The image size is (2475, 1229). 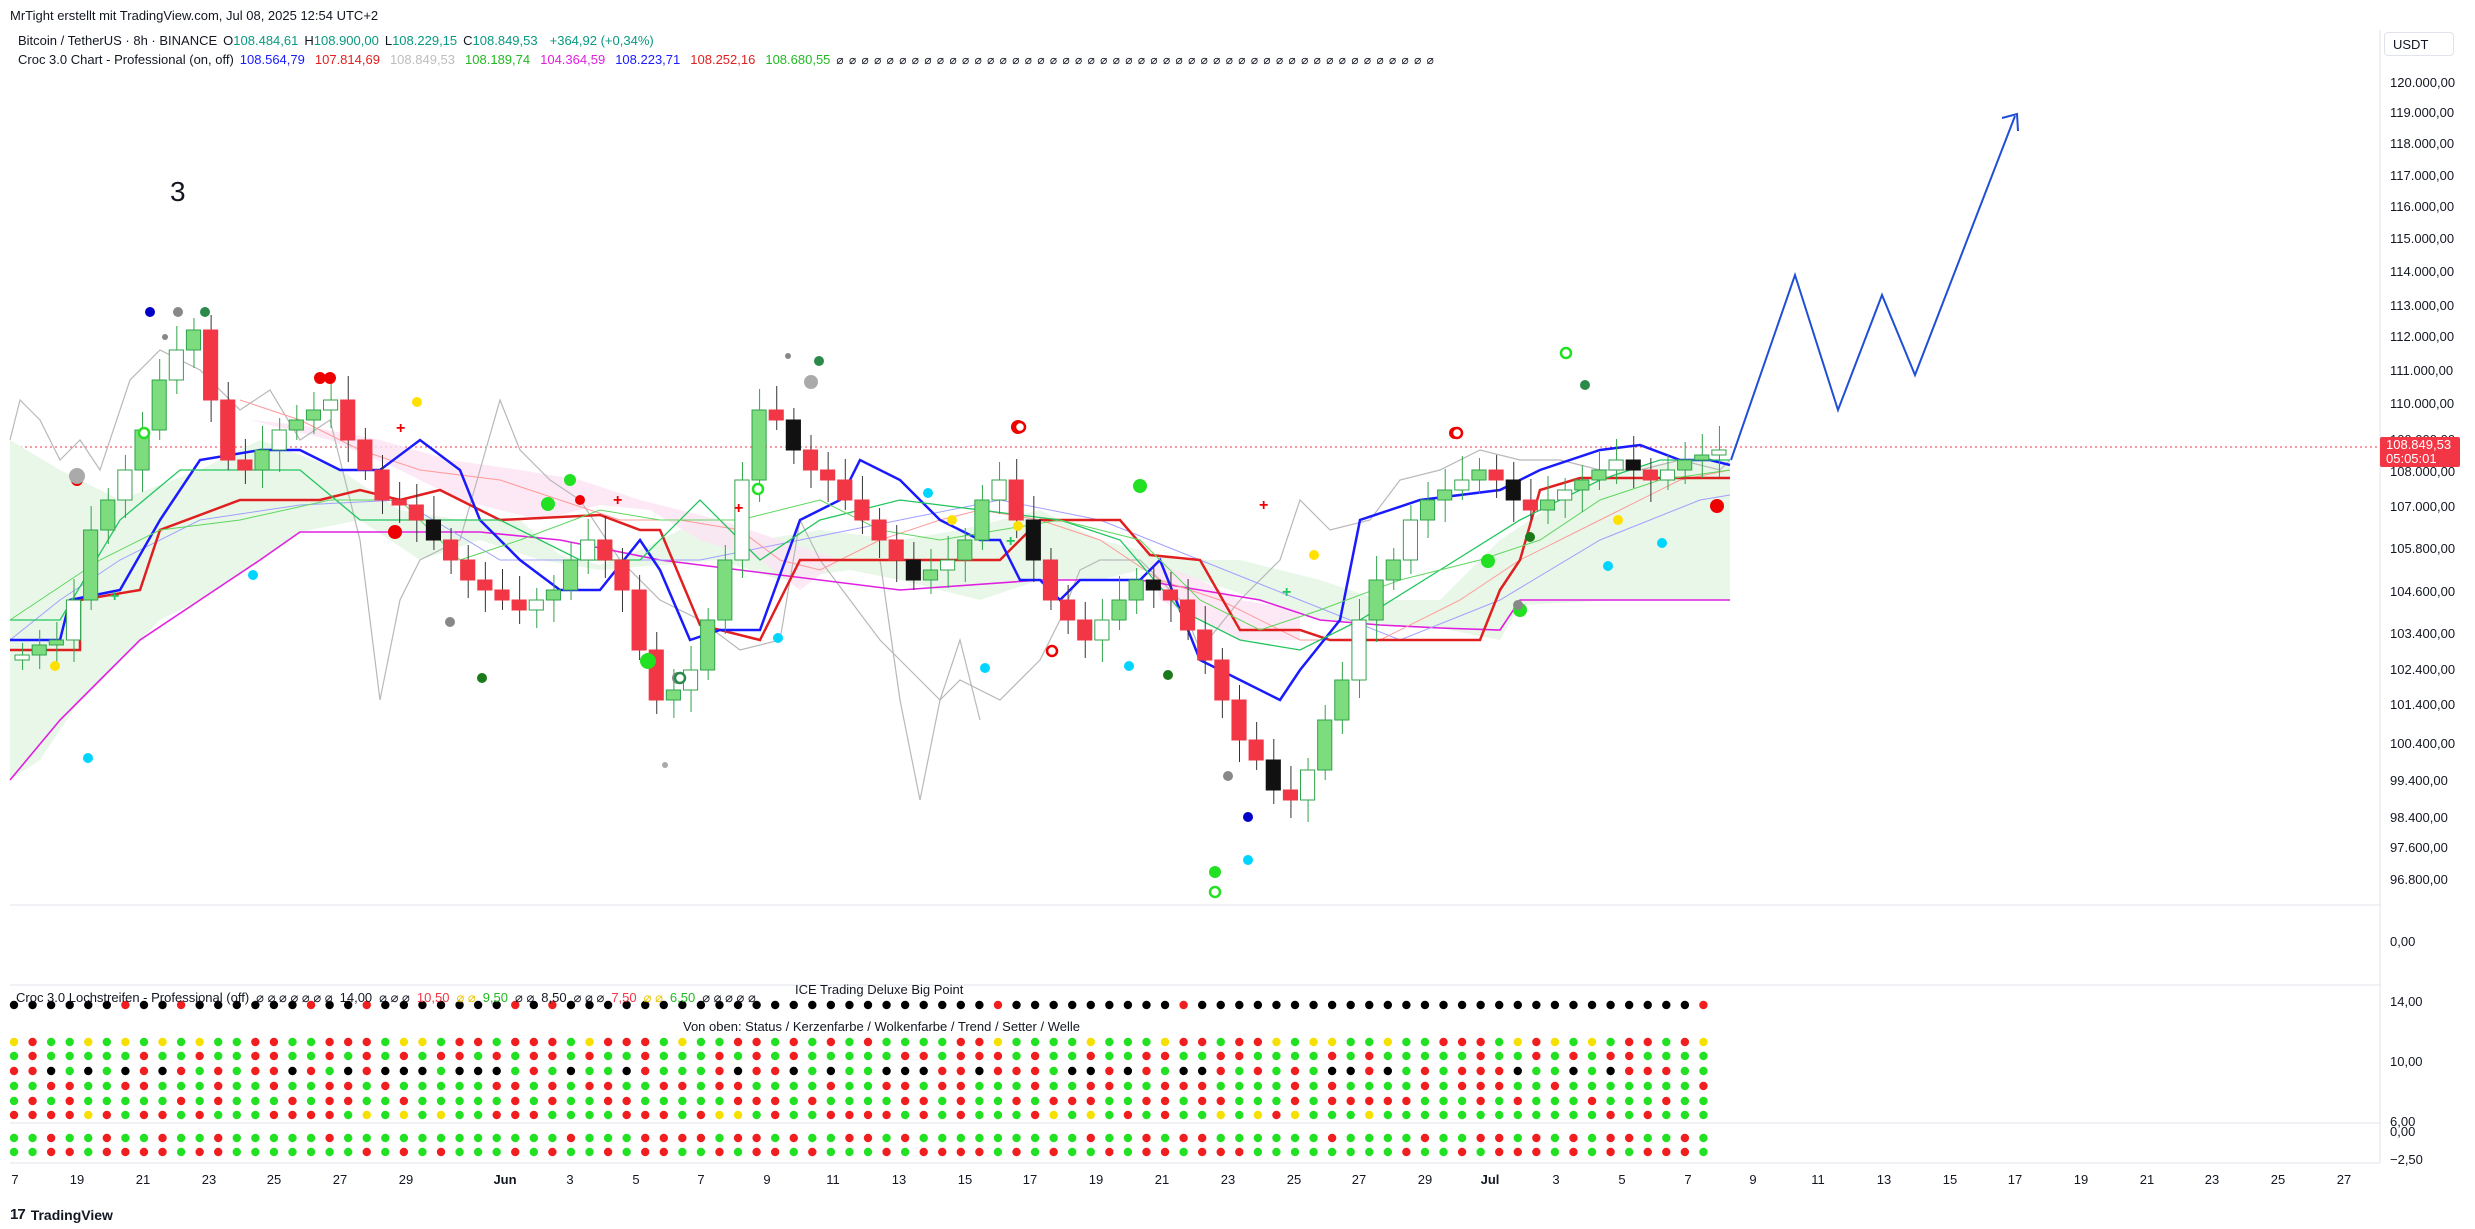 What do you see at coordinates (2423, 704) in the screenshot?
I see `price-tick: 101.400,00` at bounding box center [2423, 704].